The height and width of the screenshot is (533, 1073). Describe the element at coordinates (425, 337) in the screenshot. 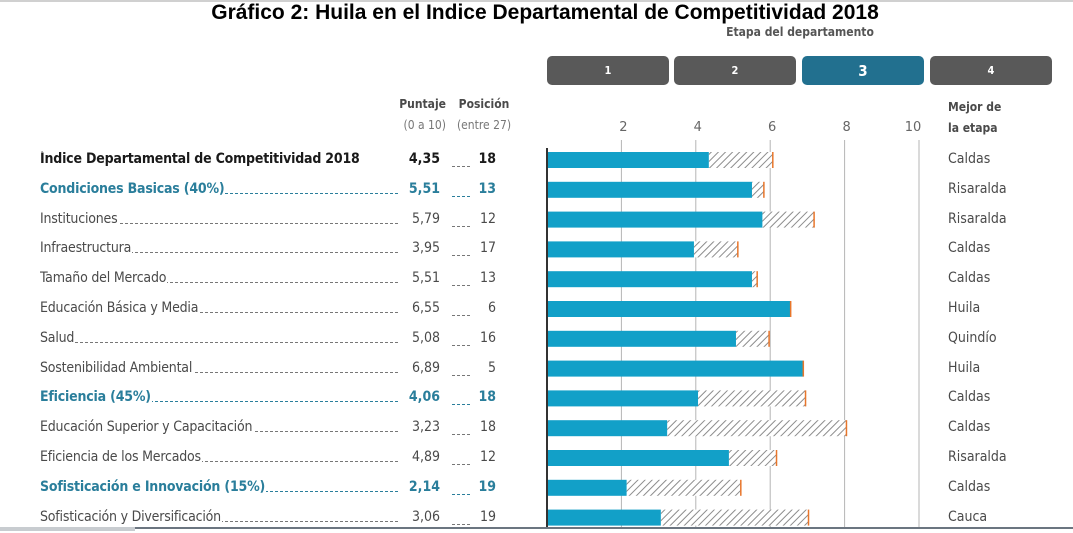

I see `row-score: 5,08` at that location.